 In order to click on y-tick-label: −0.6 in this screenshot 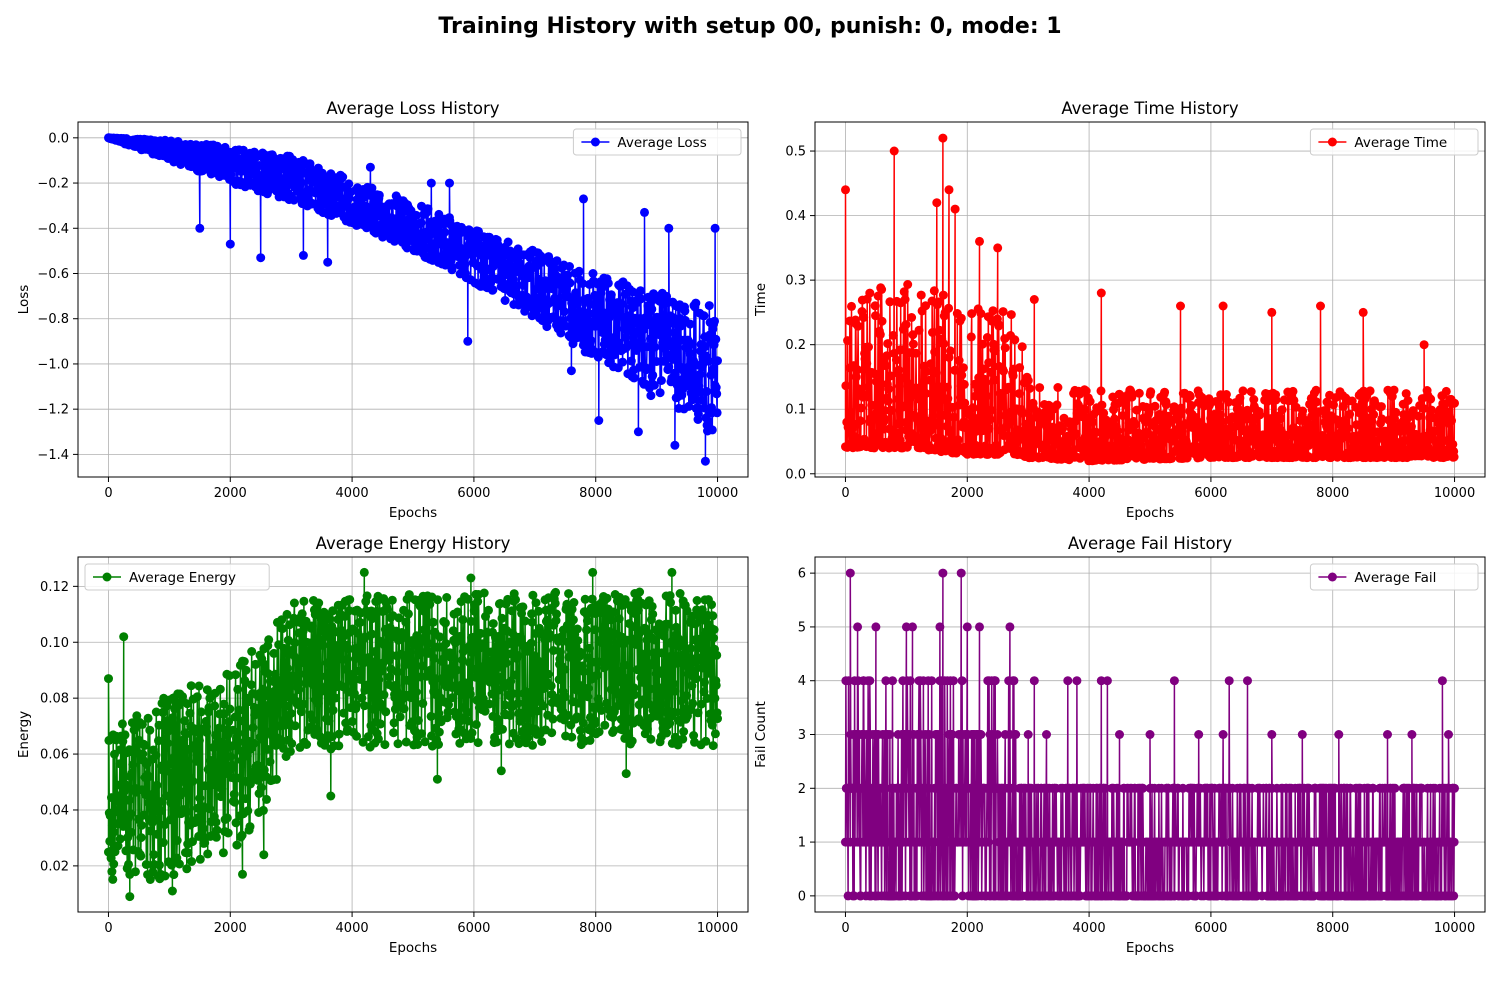, I will do `click(53, 274)`.